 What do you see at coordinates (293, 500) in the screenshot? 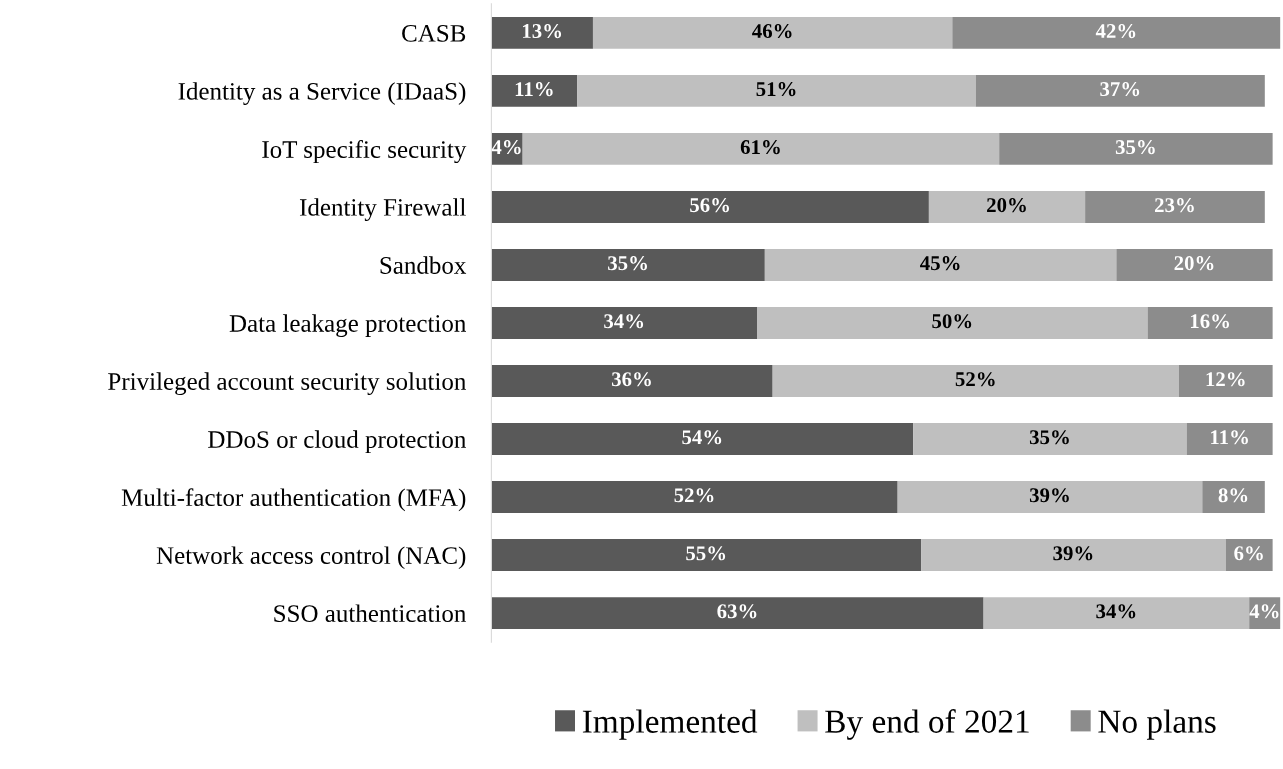
I see `y-tick-label: Multi-factor authentication (MFA)` at bounding box center [293, 500].